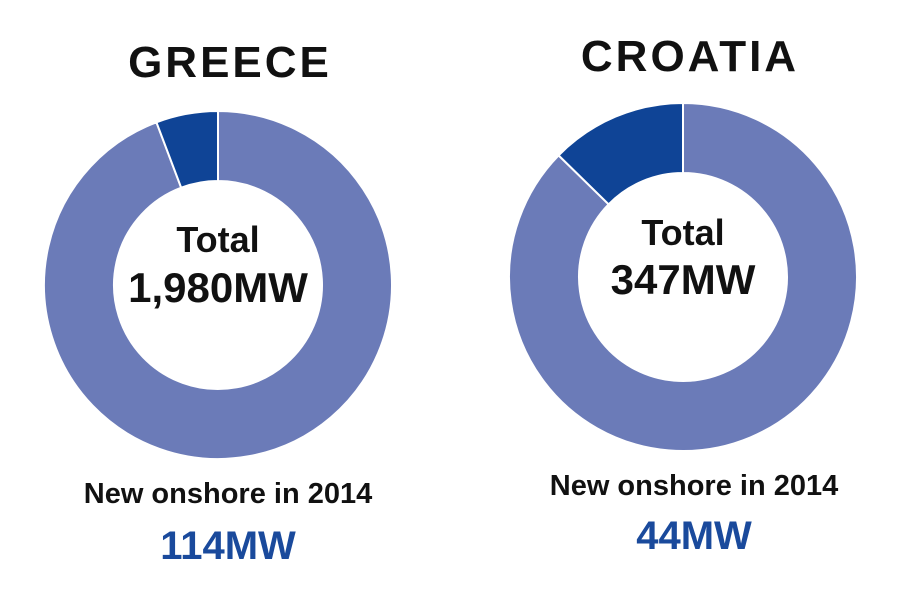 The image size is (920, 612). I want to click on croatia-total-label: Total, so click(682, 232).